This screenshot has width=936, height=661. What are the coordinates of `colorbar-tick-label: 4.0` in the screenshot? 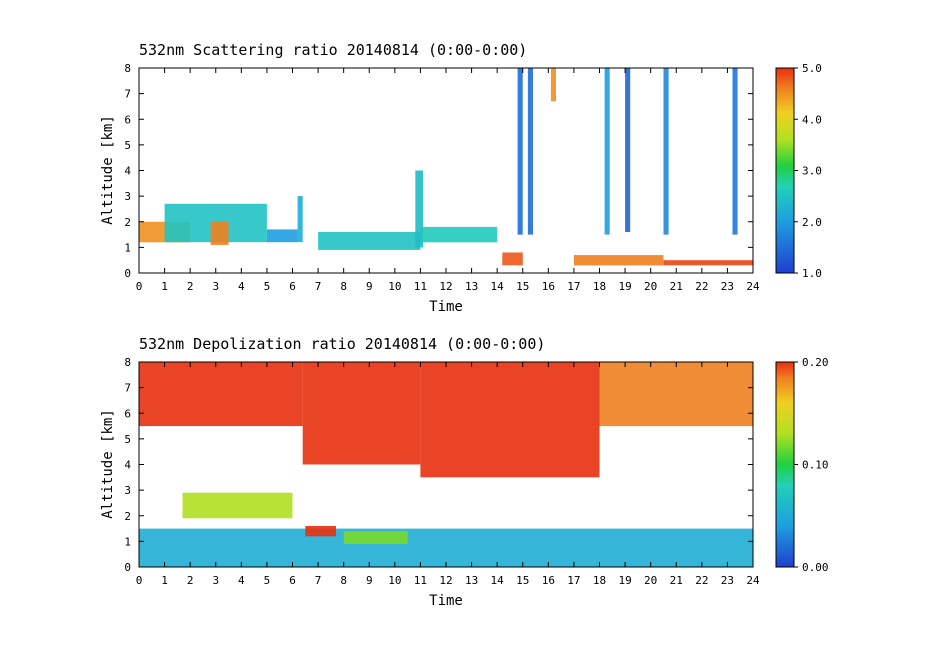 It's located at (812, 119).